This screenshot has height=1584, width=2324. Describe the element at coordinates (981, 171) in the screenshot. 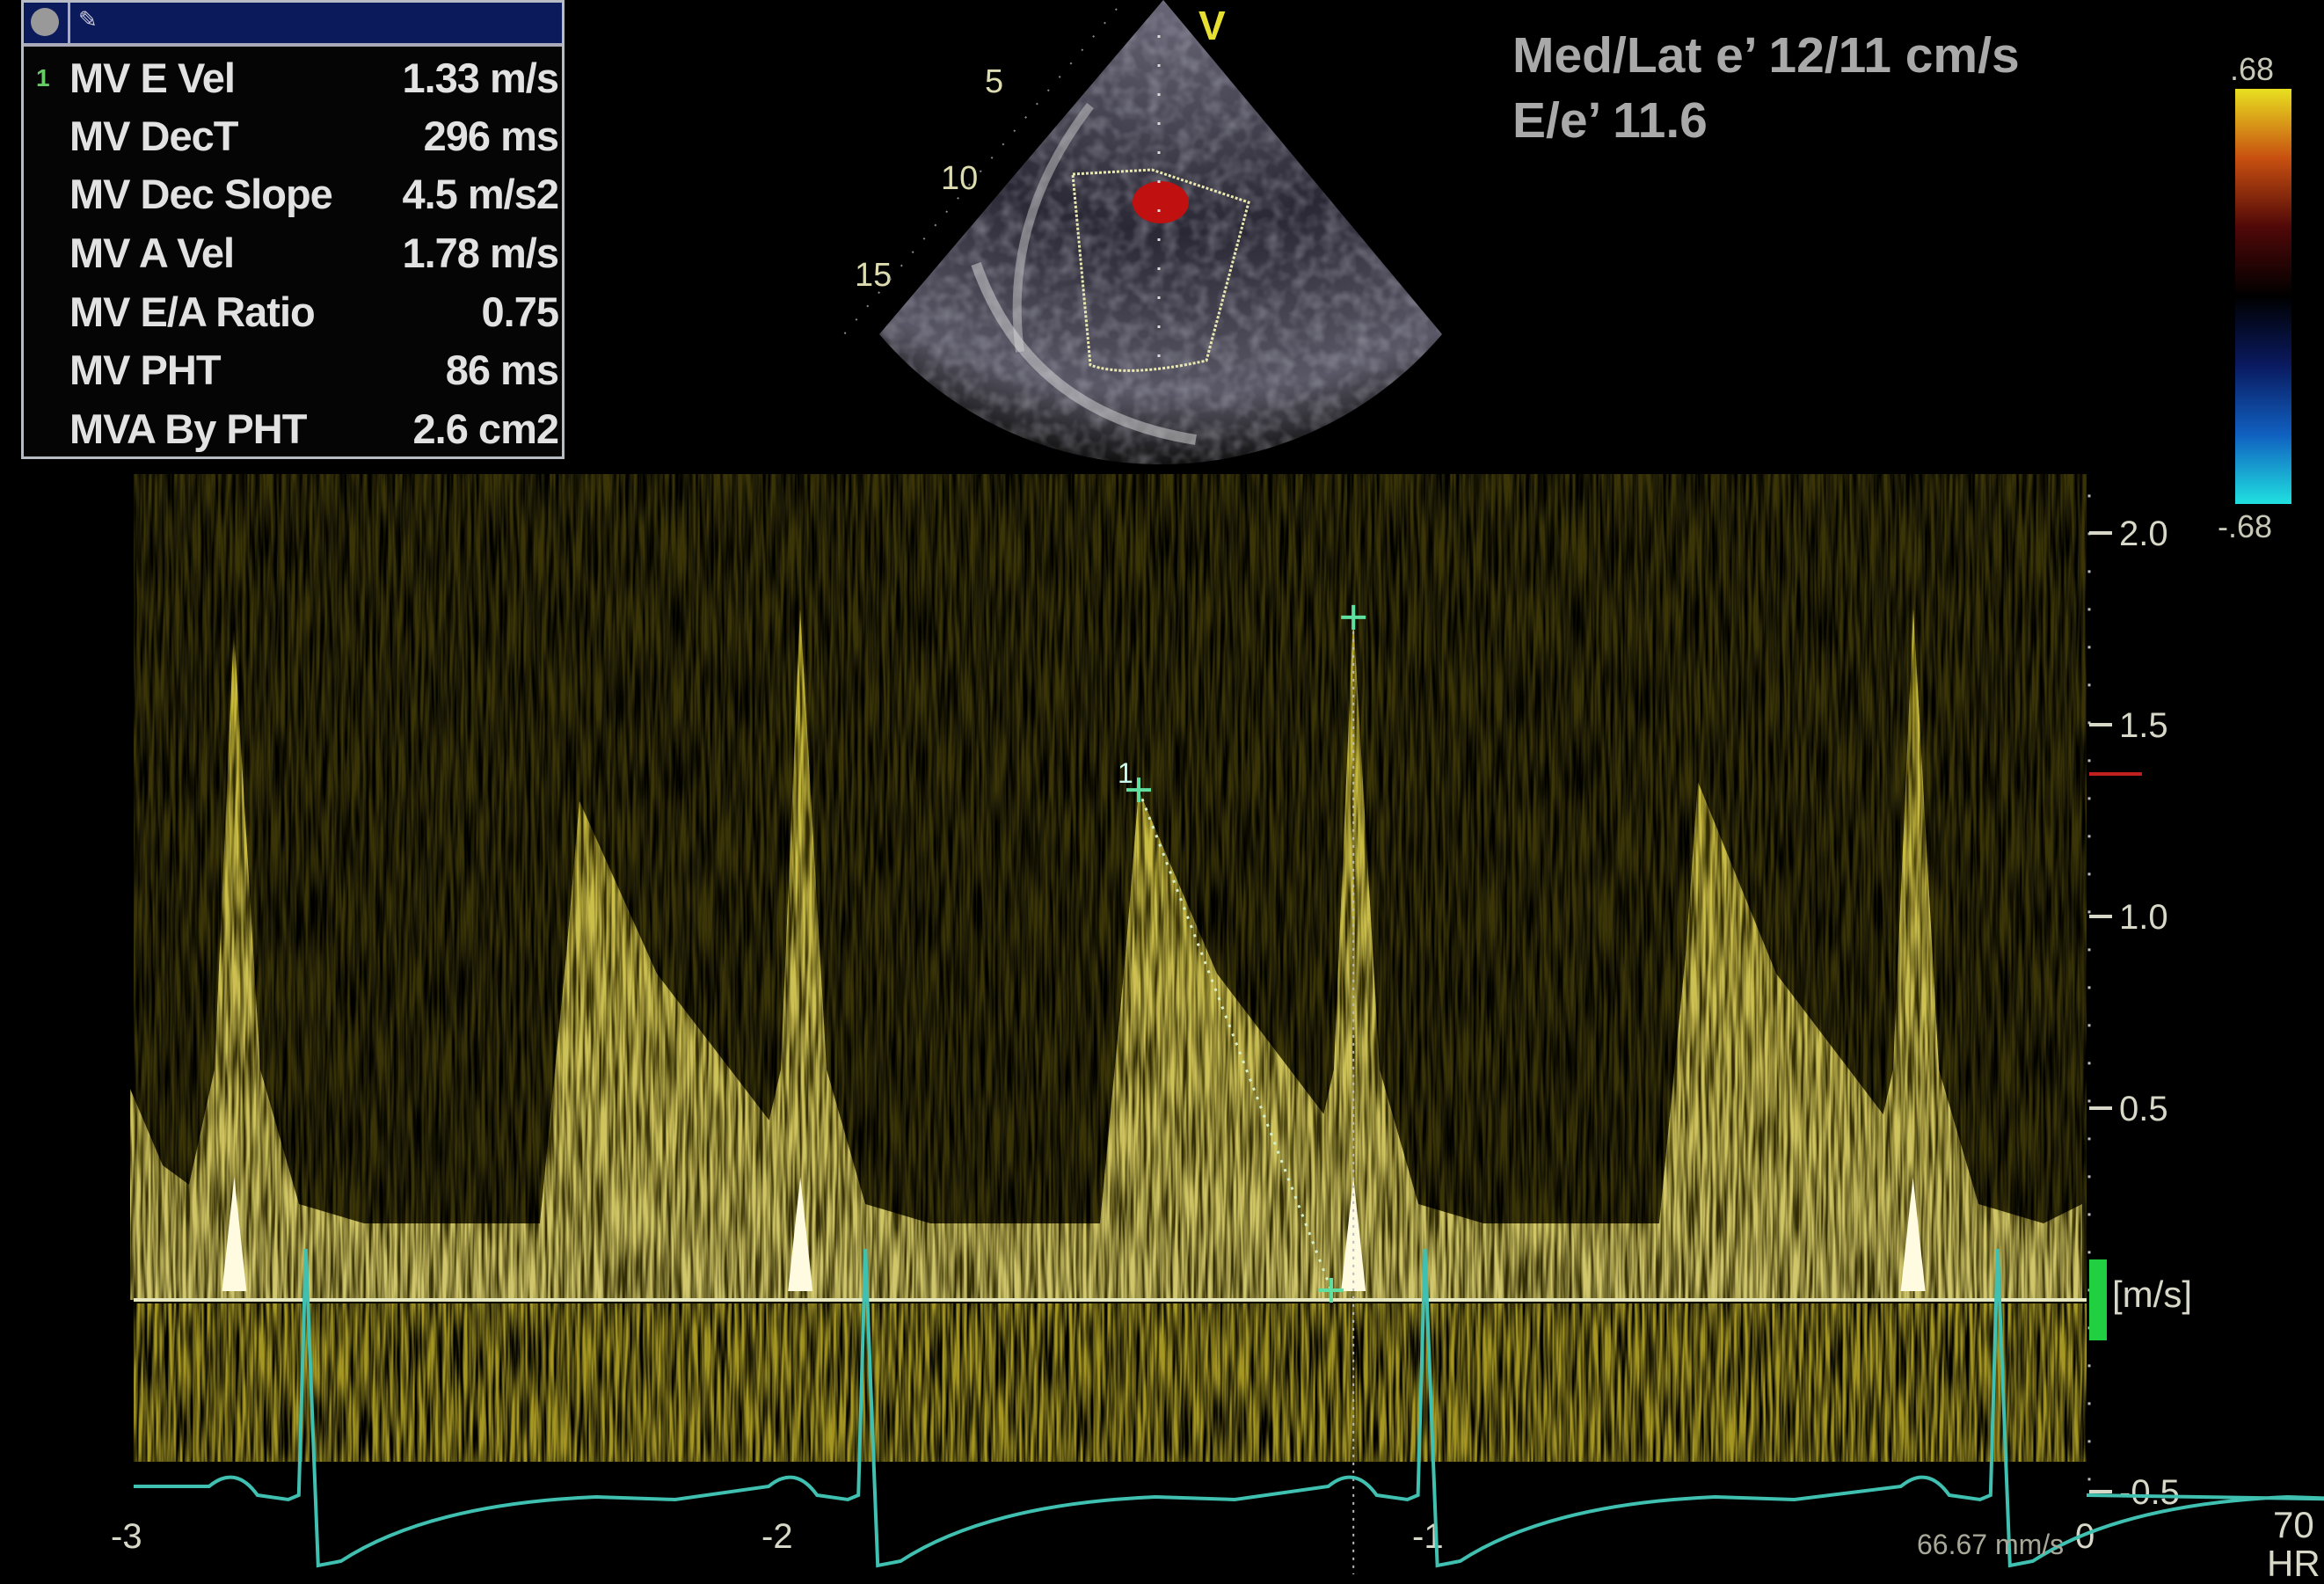

I see `depth-scale` at that location.